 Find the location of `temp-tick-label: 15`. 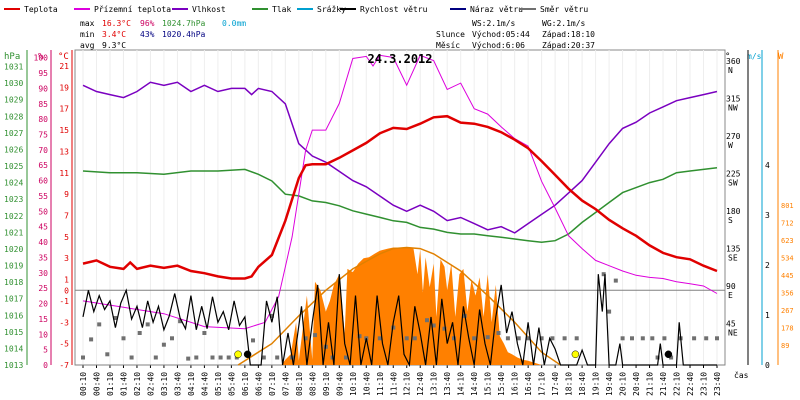

temp-tick-label: 15 is located at coordinates (64, 130).